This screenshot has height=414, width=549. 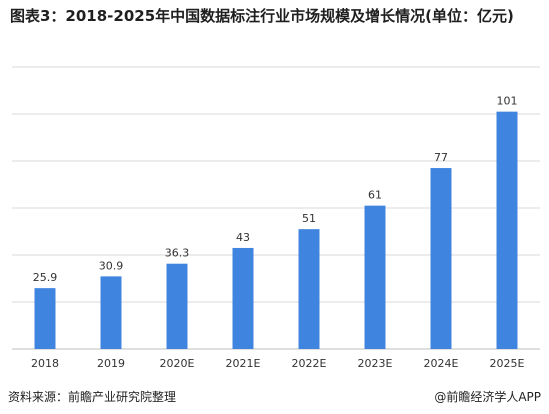 What do you see at coordinates (487, 397) in the screenshot?
I see `brand-watermark-text: @前瞻经济学人APP` at bounding box center [487, 397].